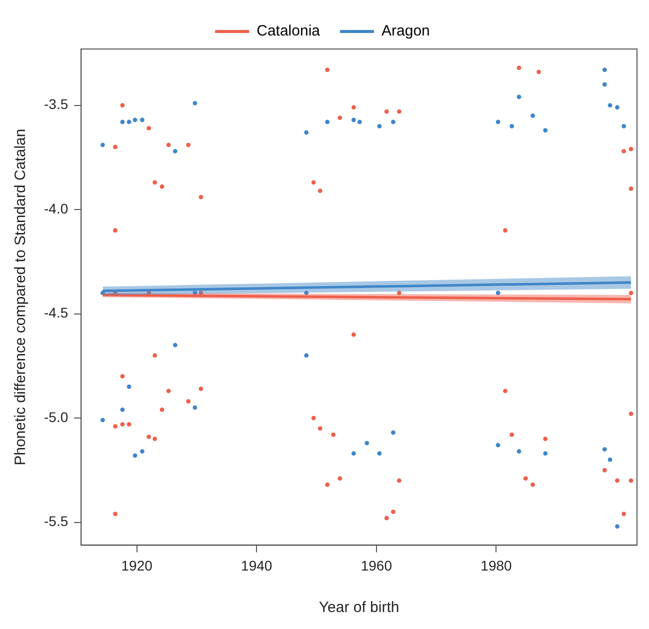  What do you see at coordinates (359, 607) in the screenshot?
I see `x-axis-title: Year of birth` at bounding box center [359, 607].